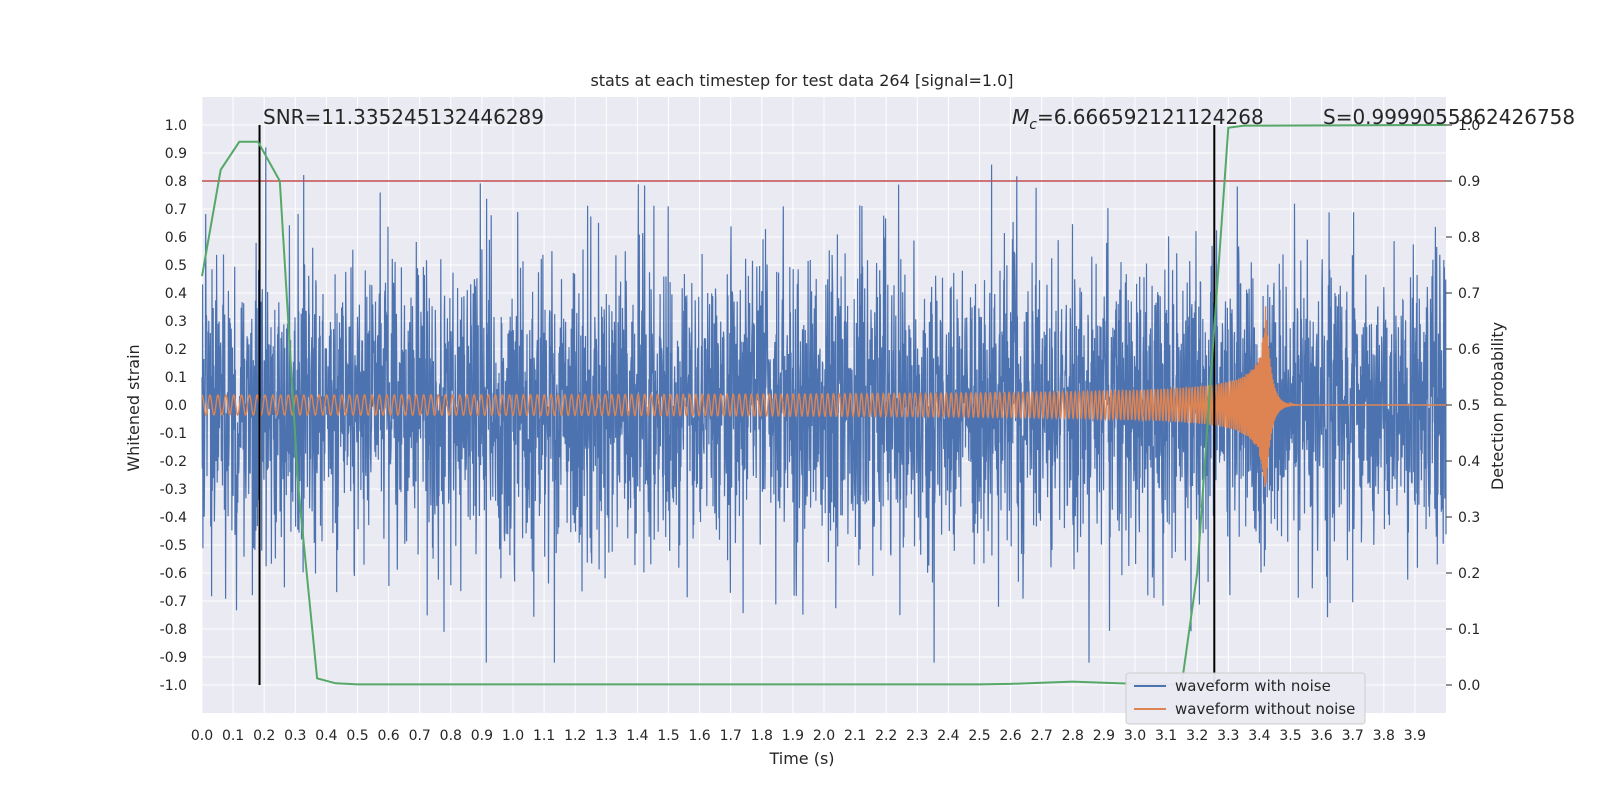 The image size is (1600, 800). Describe the element at coordinates (133, 407) in the screenshot. I see `y-axis-label: Whitened strain` at that location.